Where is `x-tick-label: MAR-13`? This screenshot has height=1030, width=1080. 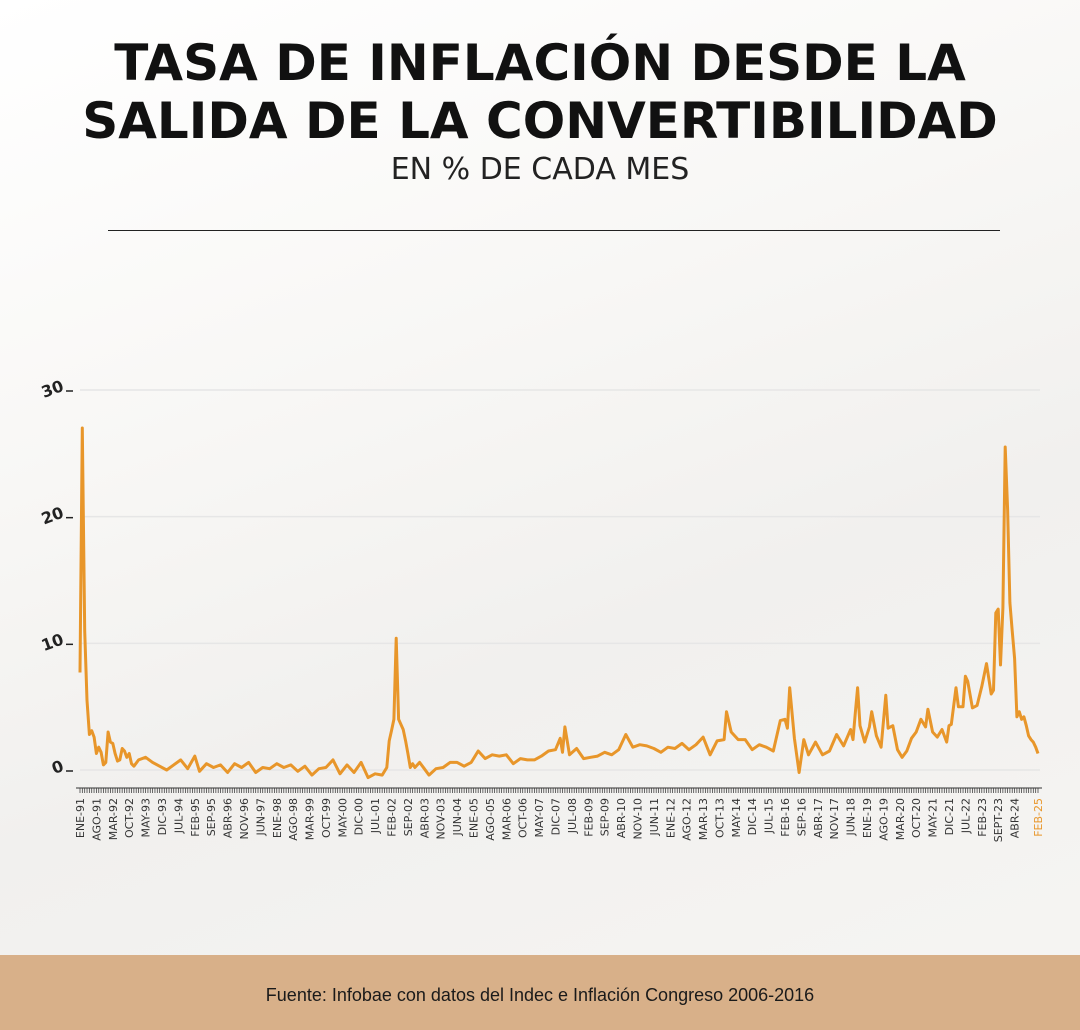 x-tick-label: MAR-13 is located at coordinates (703, 819).